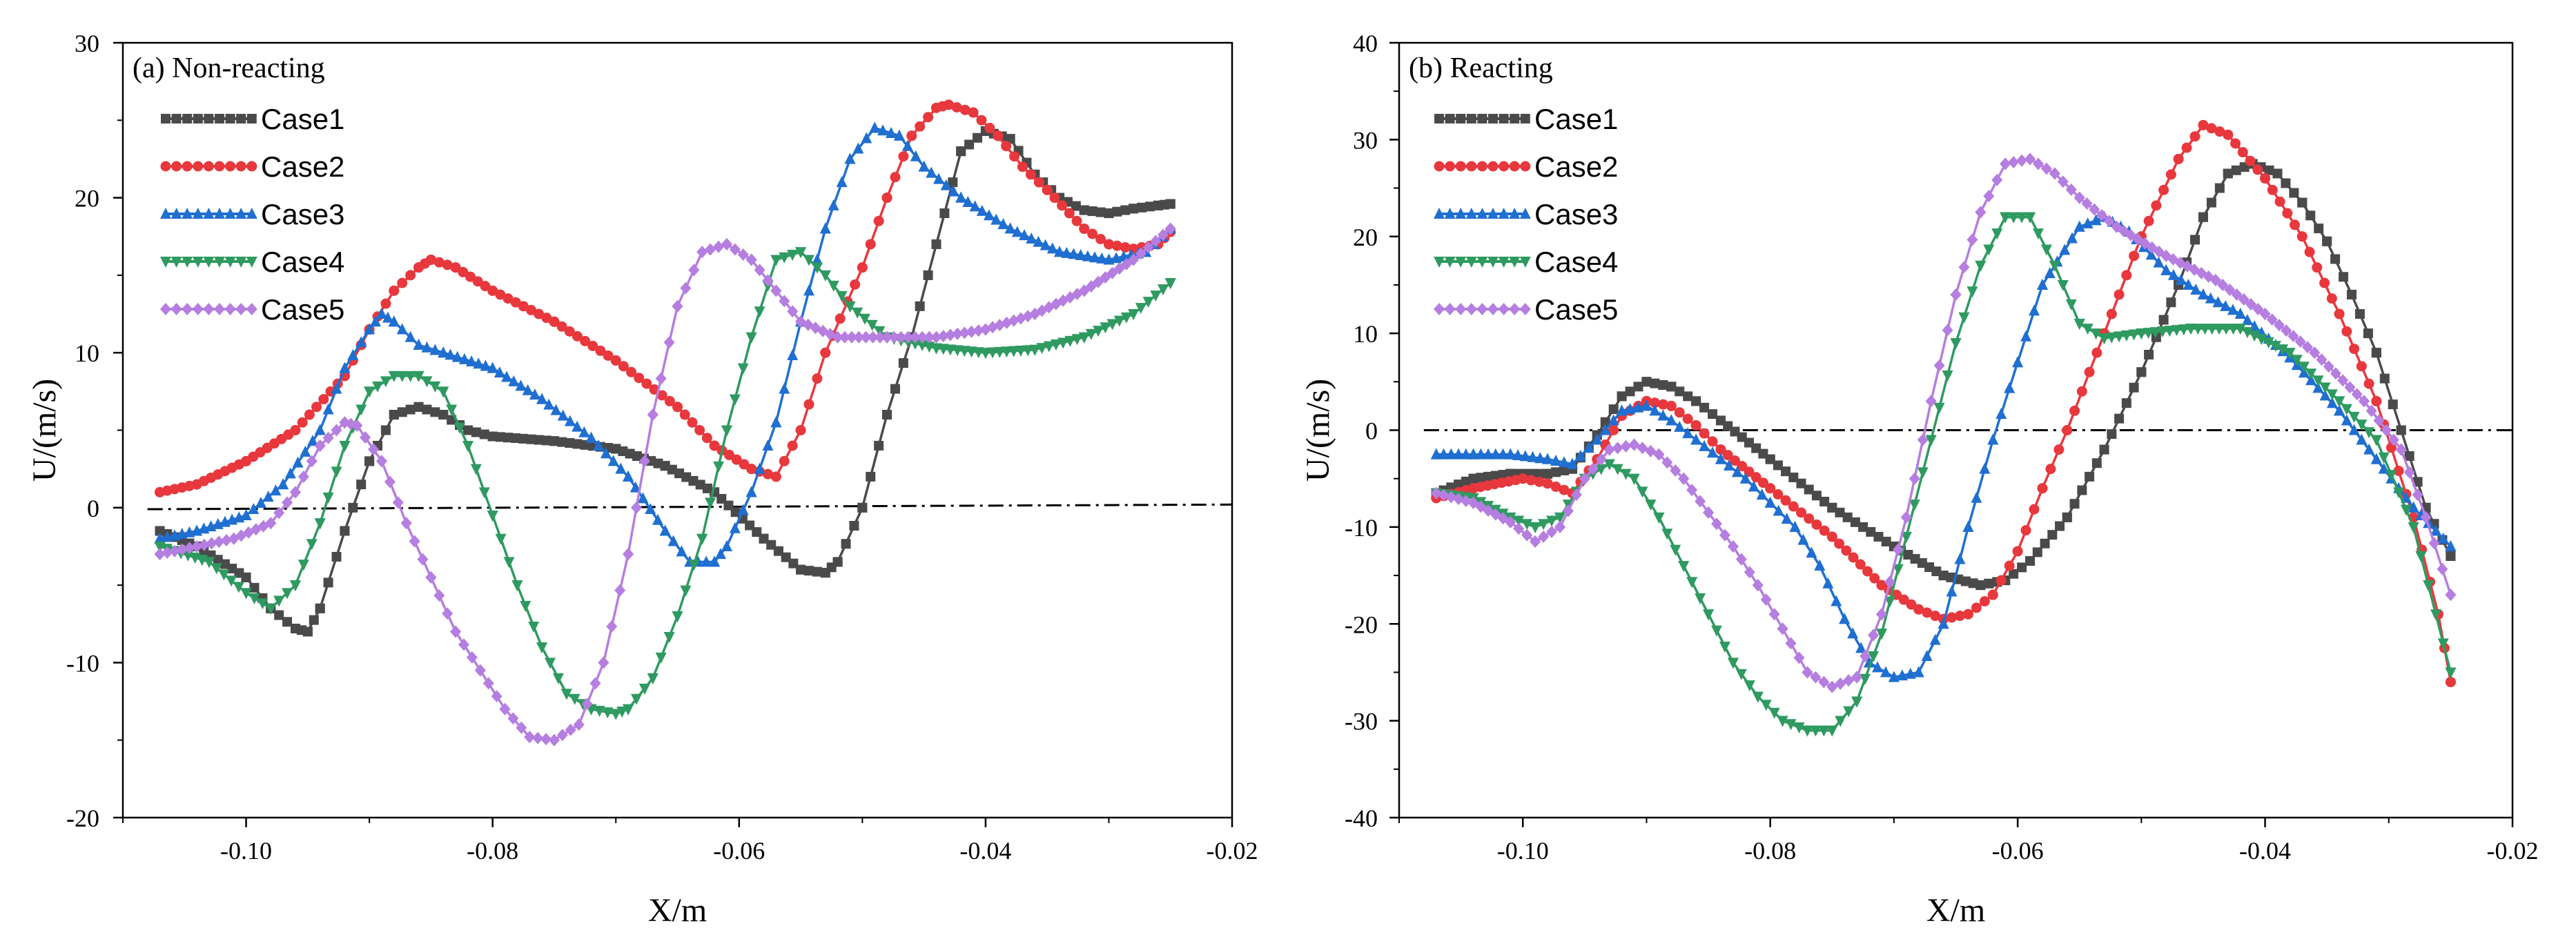 Image resolution: width=2576 pixels, height=948 pixels. Describe the element at coordinates (302, 166) in the screenshot. I see `legend-label: Case2` at that location.